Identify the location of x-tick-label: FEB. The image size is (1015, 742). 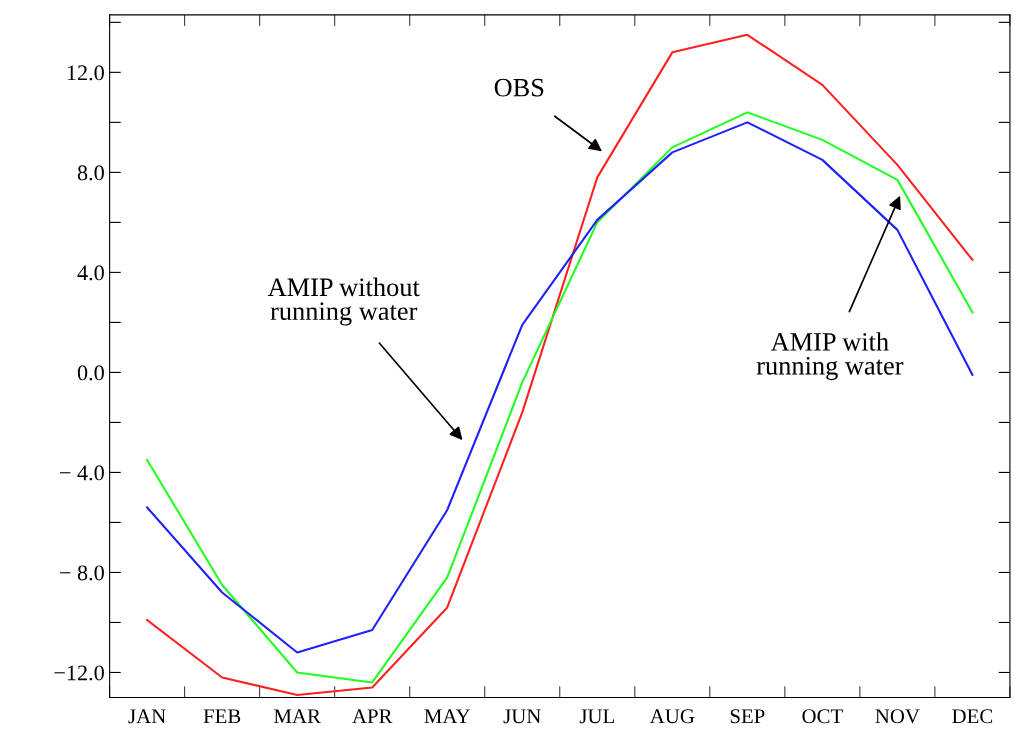
(222, 716).